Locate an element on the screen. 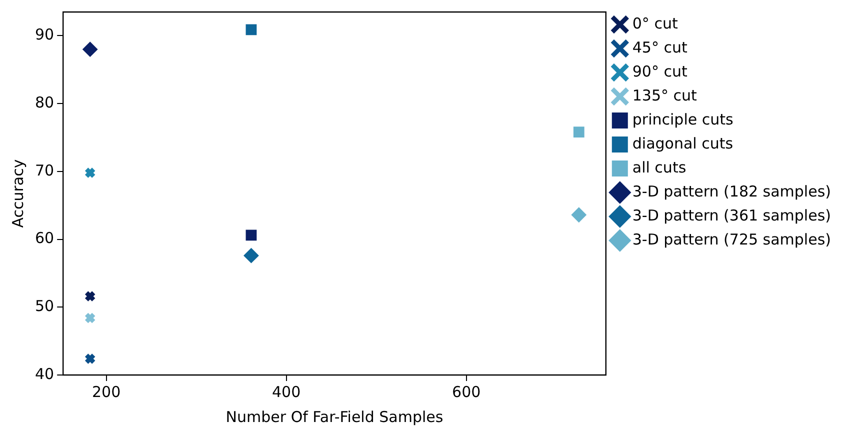 The image size is (847, 435). x-tick-label: 600 is located at coordinates (466, 391).